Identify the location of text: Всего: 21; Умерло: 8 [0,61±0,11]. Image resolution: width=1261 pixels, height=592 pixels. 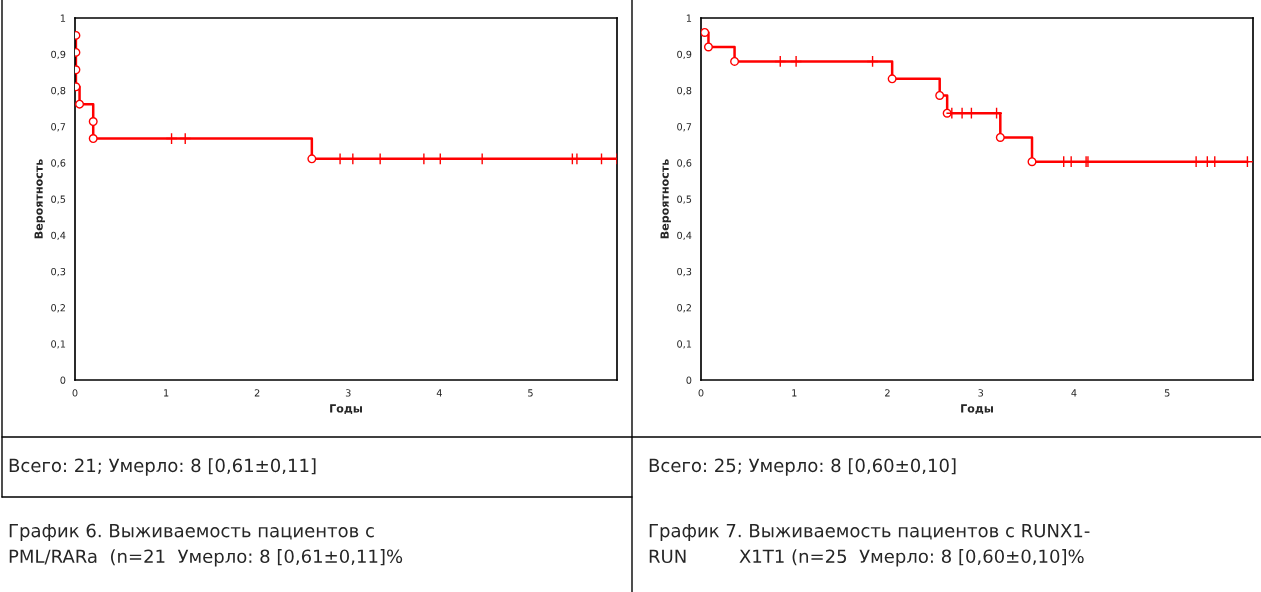
(162, 467).